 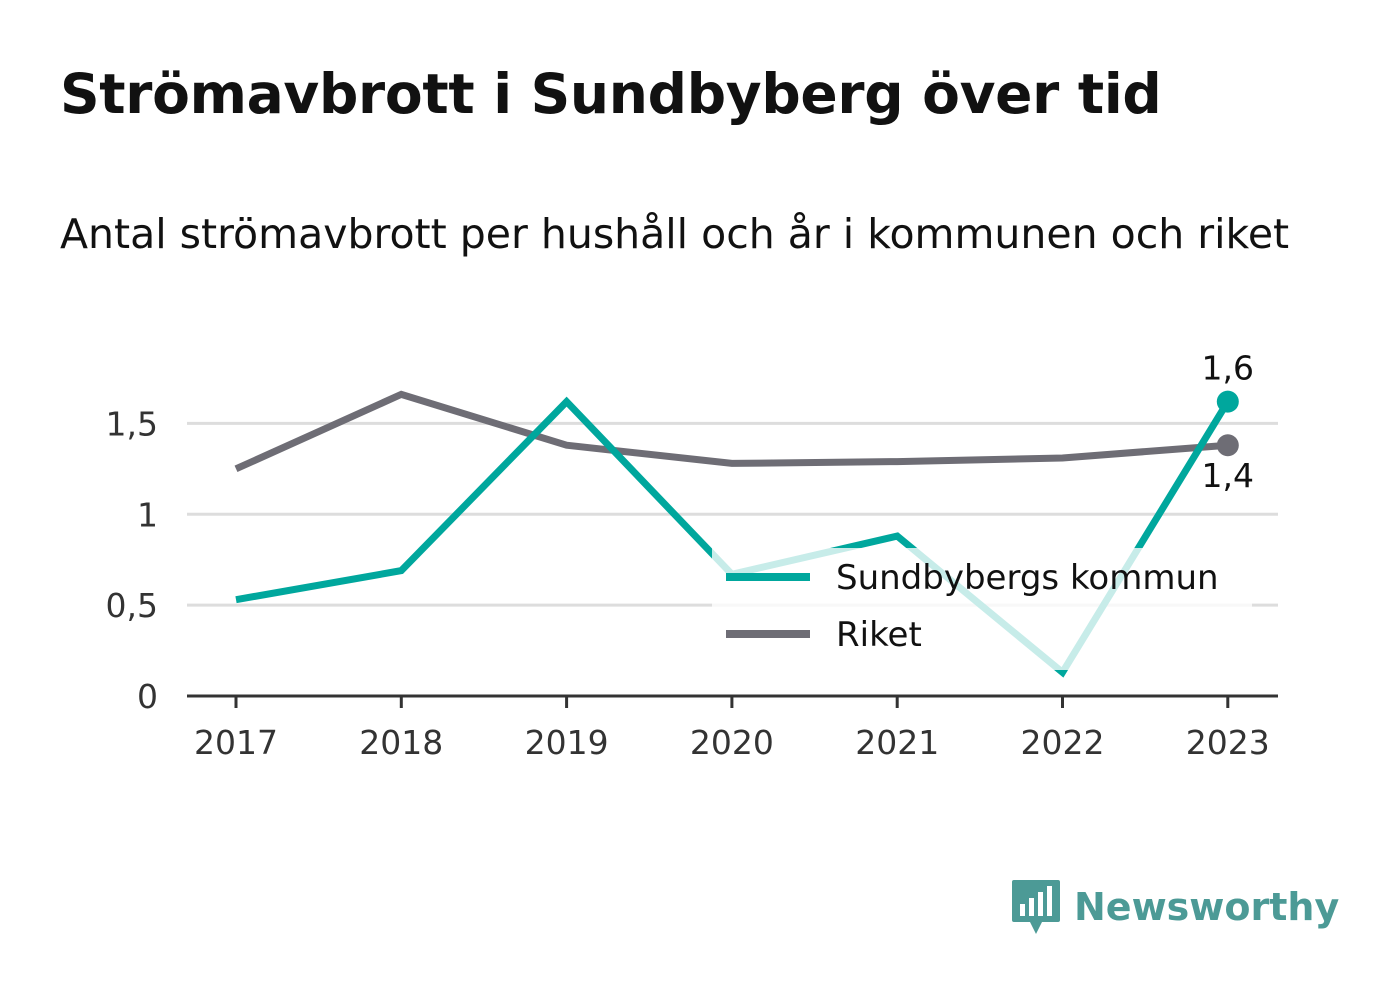 I want to click on x-tick-label: 2021, so click(x=897, y=742).